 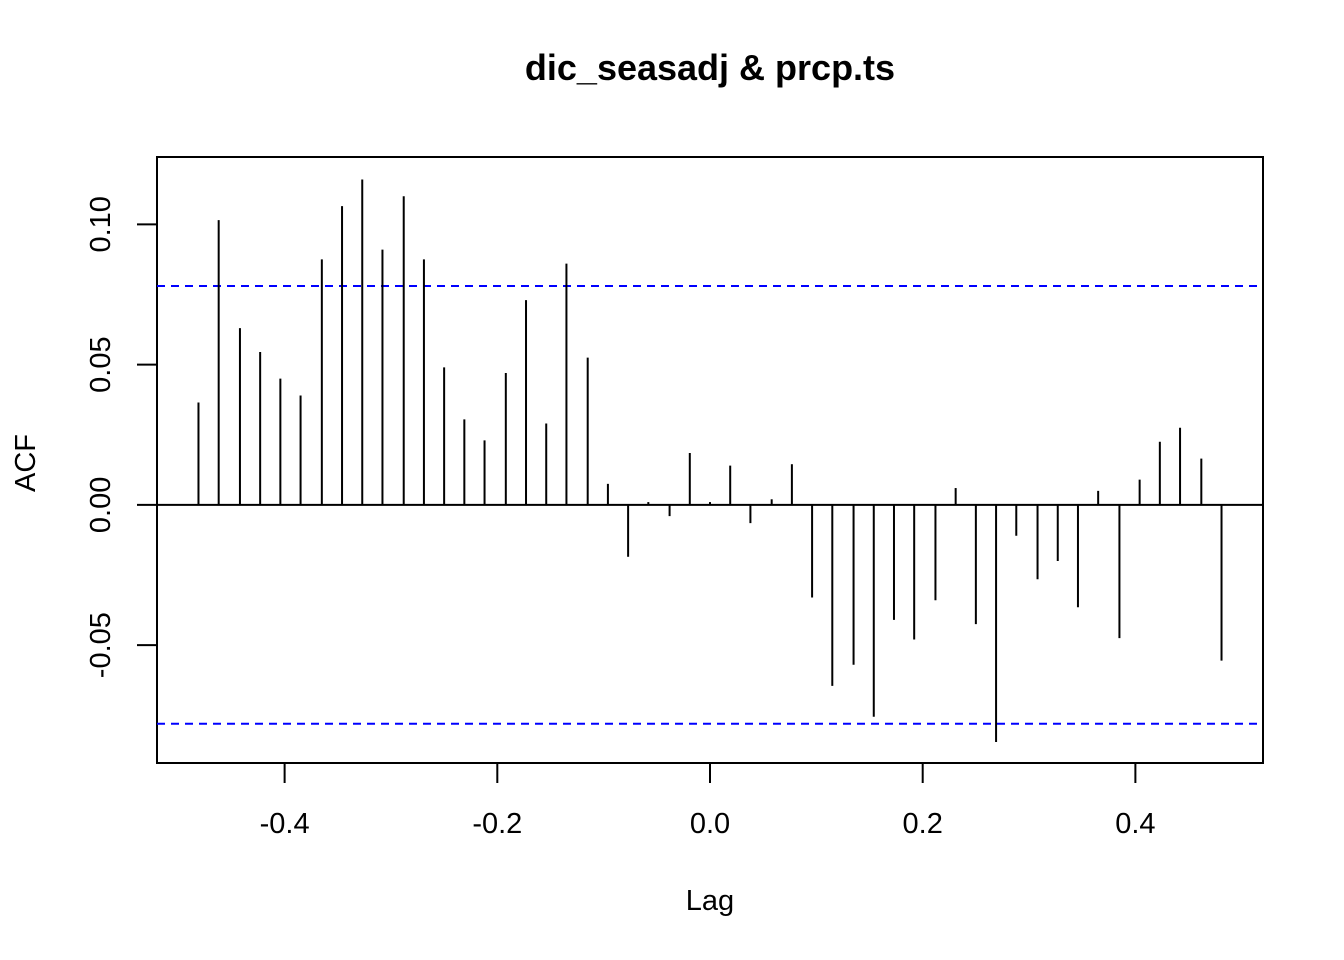 What do you see at coordinates (710, 901) in the screenshot?
I see `x-axis-label: Lag` at bounding box center [710, 901].